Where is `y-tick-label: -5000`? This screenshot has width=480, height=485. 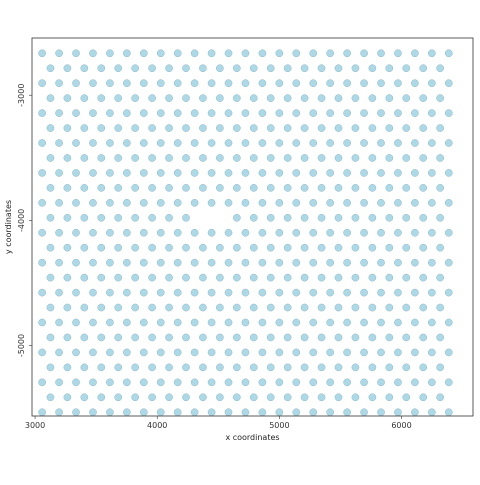 y-tick-label: -5000 is located at coordinates (21, 345).